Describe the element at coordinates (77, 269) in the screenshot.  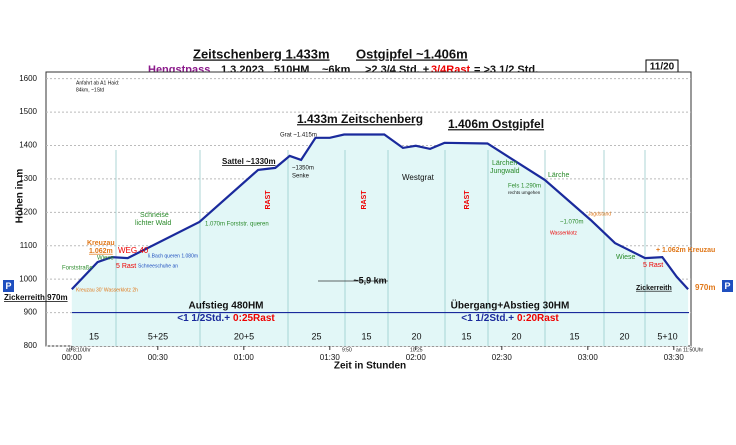
I see `annotation: Forststraße` at that location.